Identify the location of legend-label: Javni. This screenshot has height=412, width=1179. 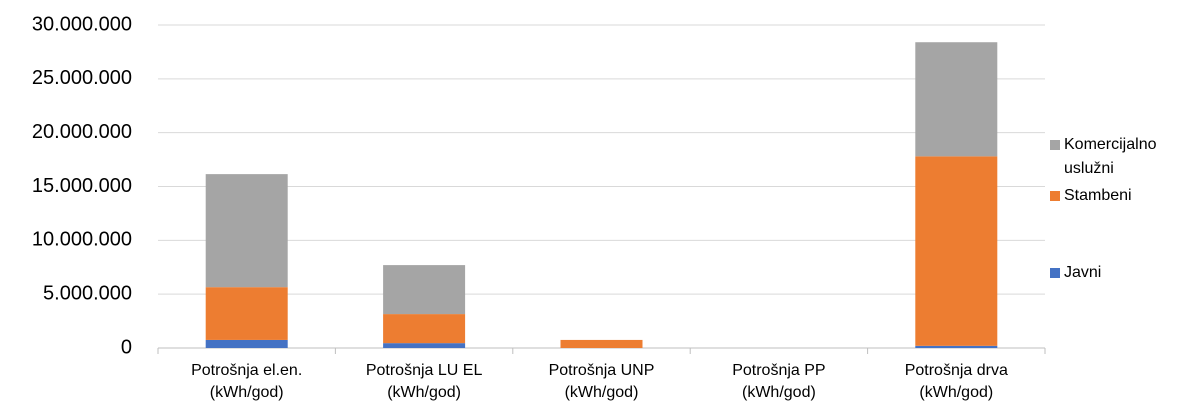
(1082, 272).